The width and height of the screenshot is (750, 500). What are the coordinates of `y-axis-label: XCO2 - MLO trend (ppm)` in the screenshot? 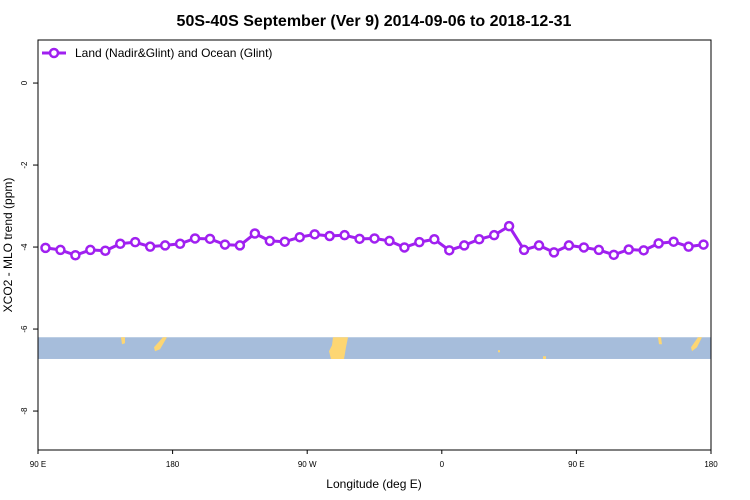 It's located at (8, 245).